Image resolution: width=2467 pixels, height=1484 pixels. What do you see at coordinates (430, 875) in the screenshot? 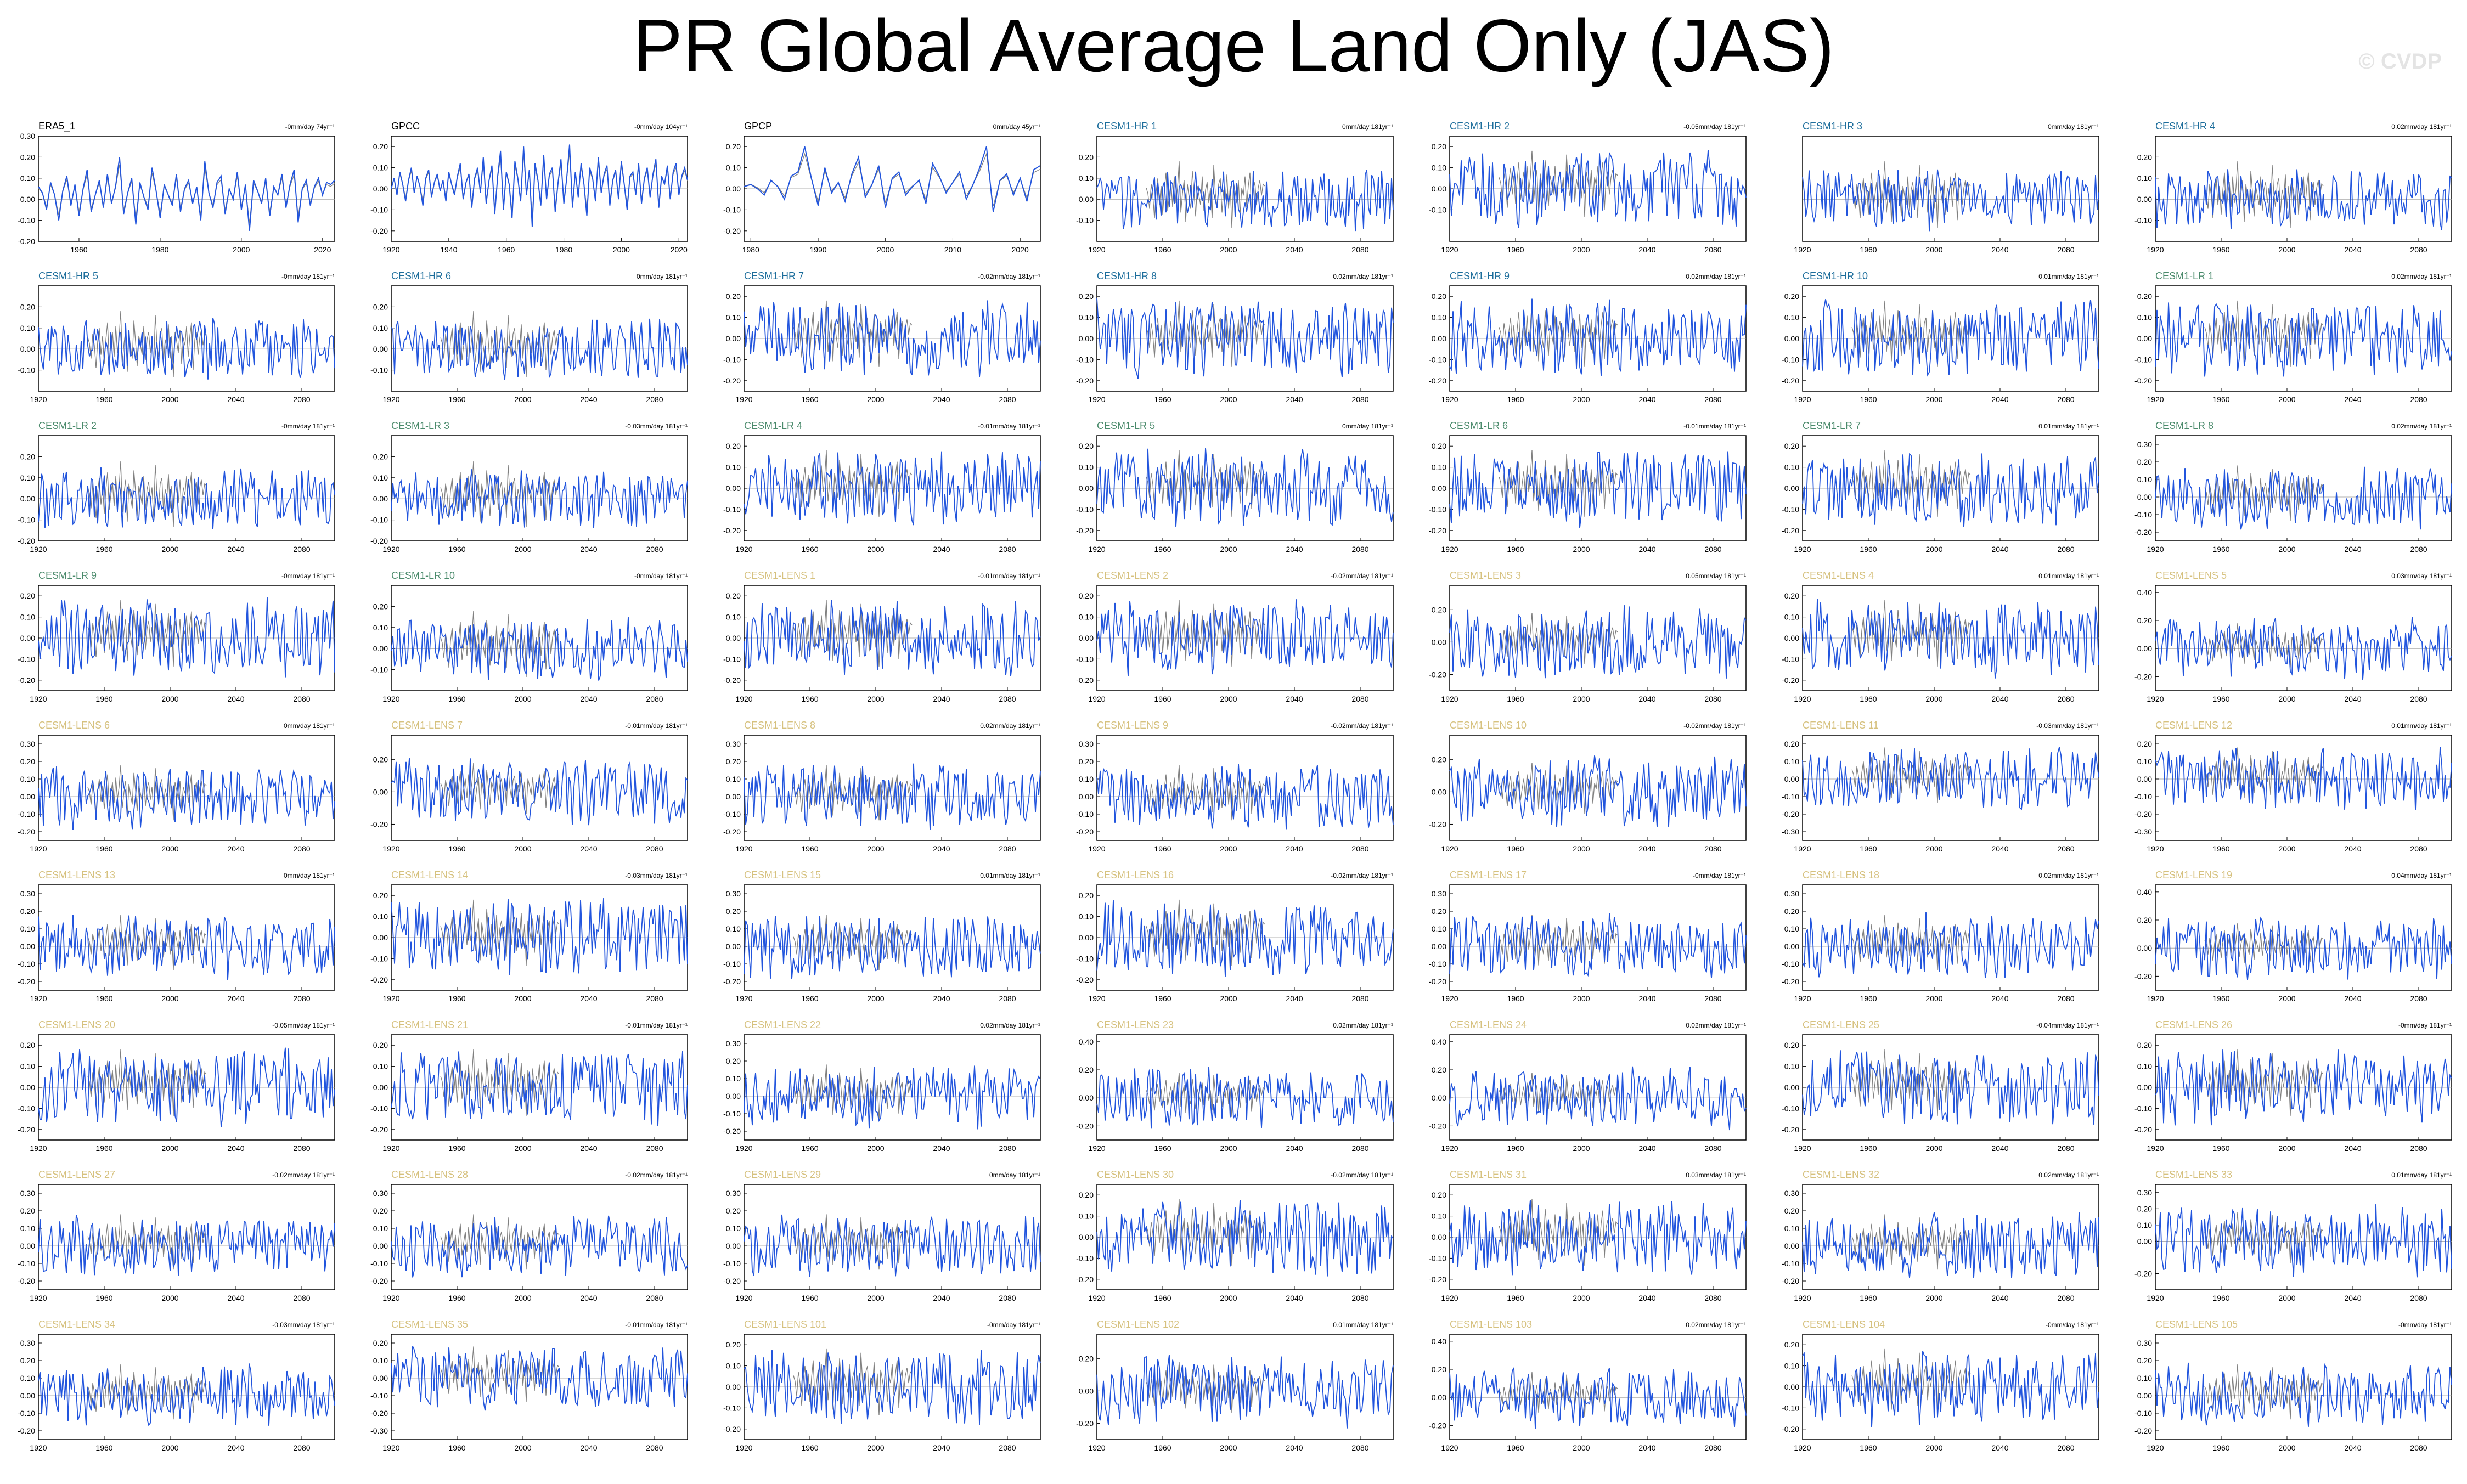
I see `panel-title: CESM1-LENS 14` at bounding box center [430, 875].